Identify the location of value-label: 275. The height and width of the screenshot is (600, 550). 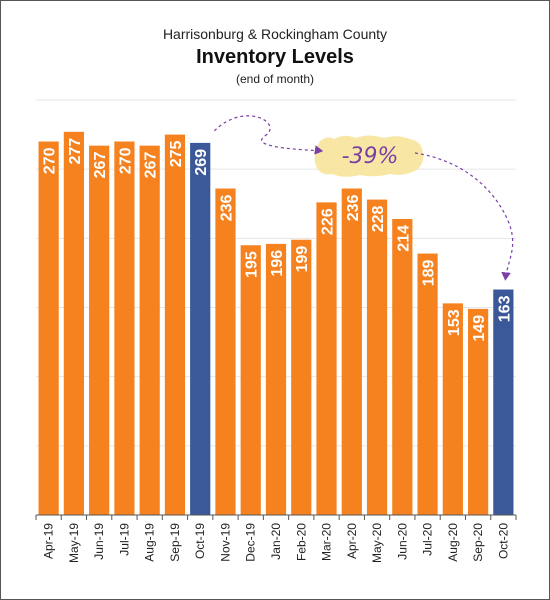
(176, 153).